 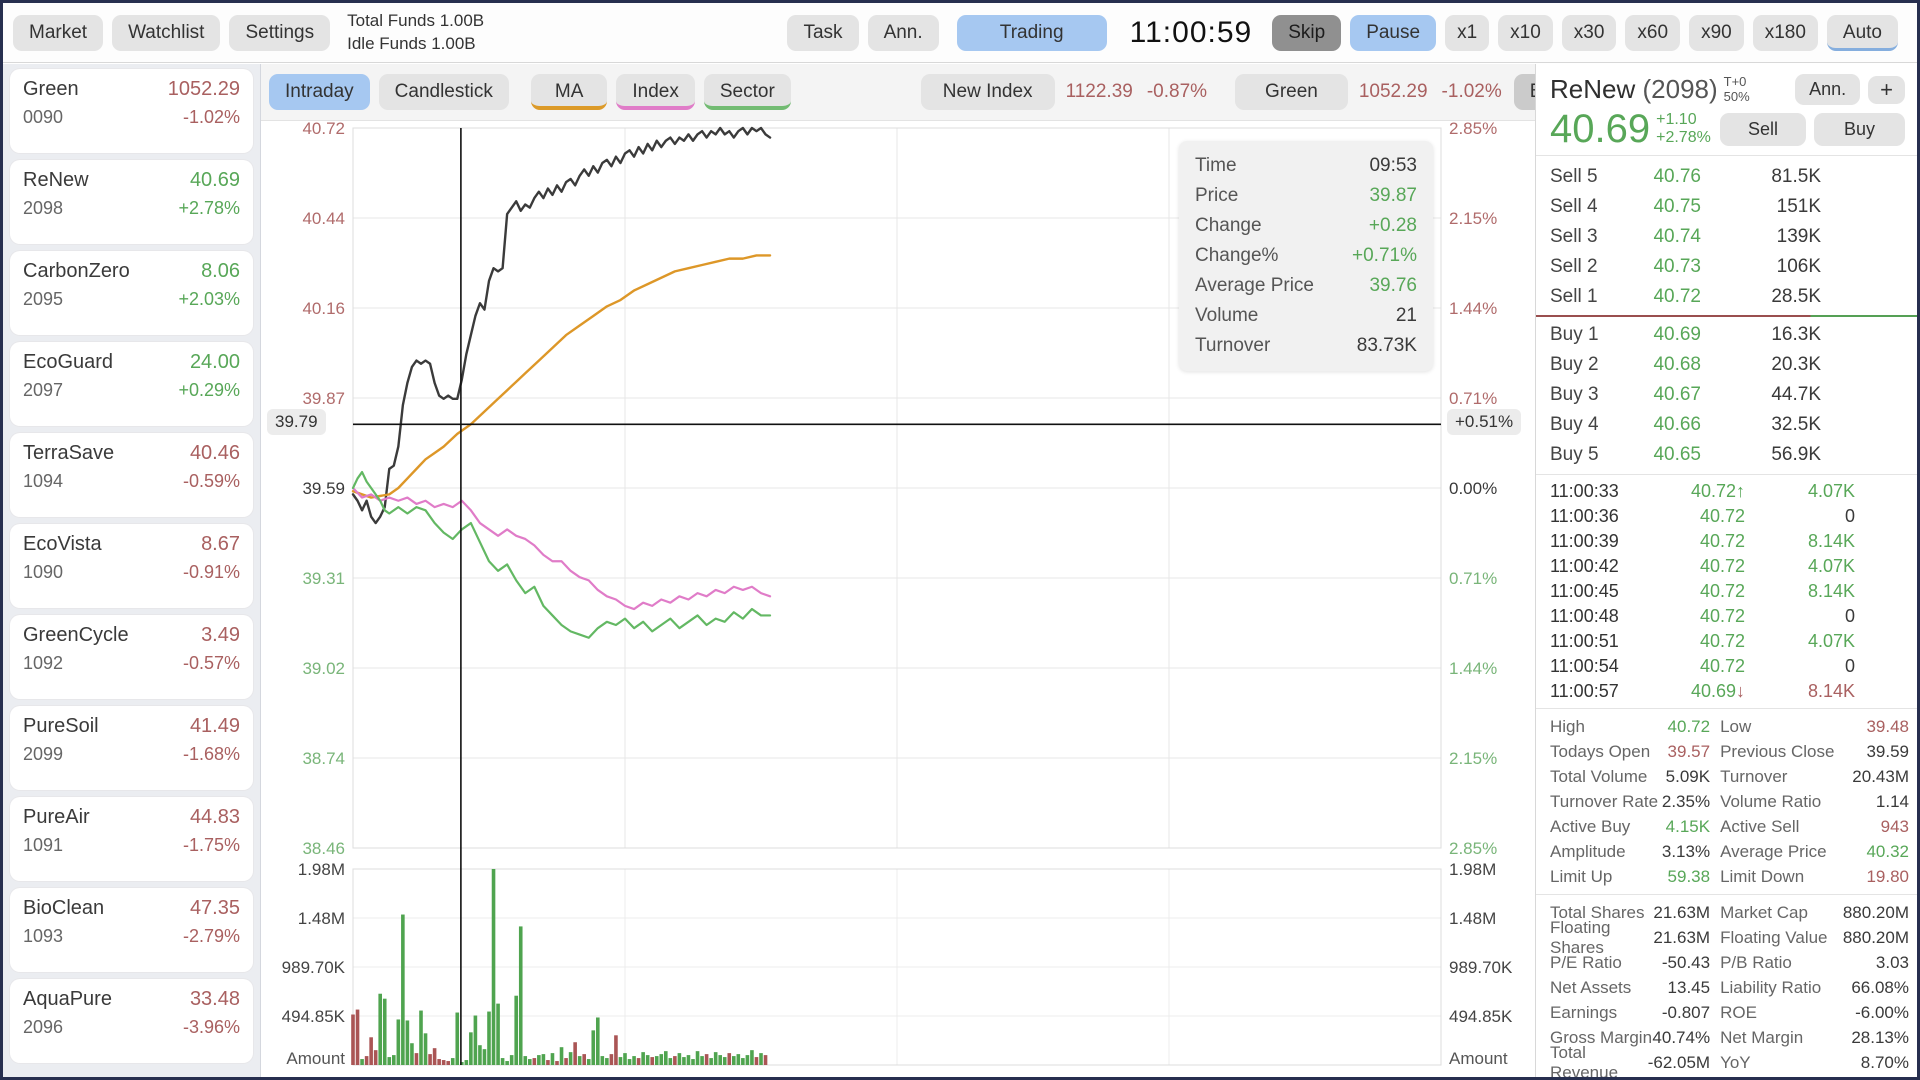 I want to click on watchlist-item: Green 1052.29 0090 -1.02%, so click(x=131, y=111).